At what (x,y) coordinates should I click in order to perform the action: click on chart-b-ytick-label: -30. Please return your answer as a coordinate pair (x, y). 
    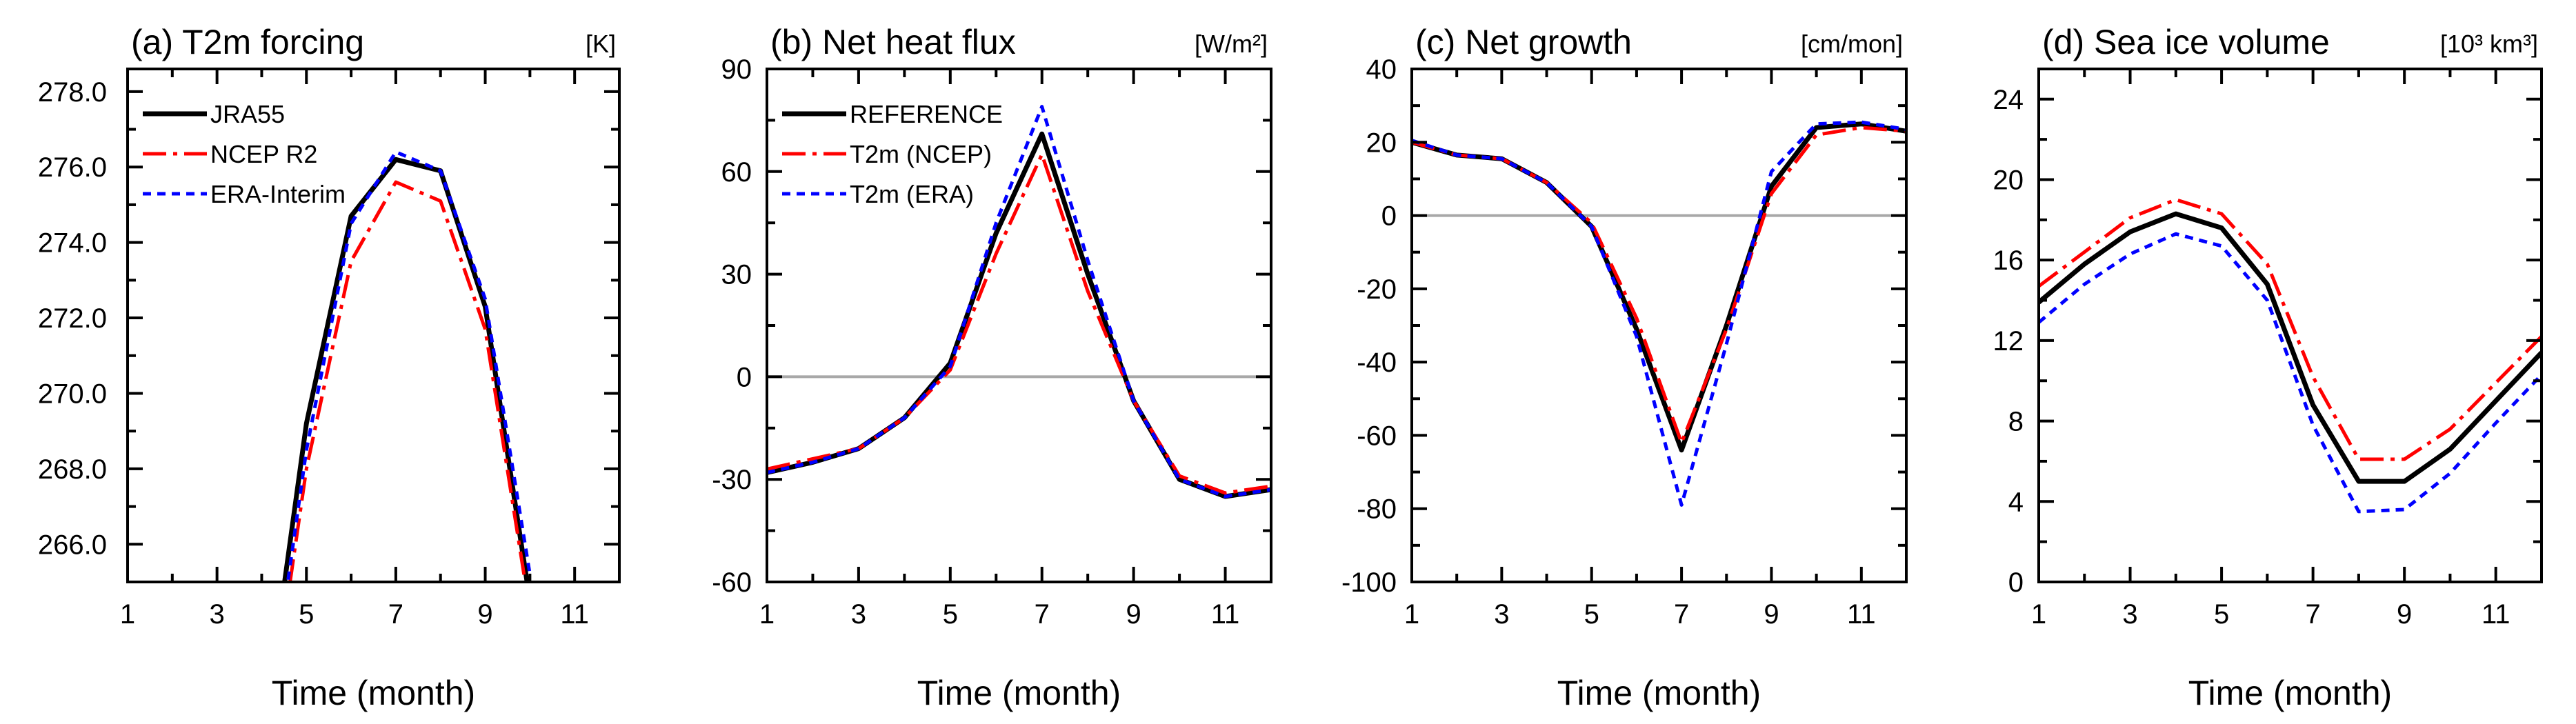
    Looking at the image, I should click on (732, 480).